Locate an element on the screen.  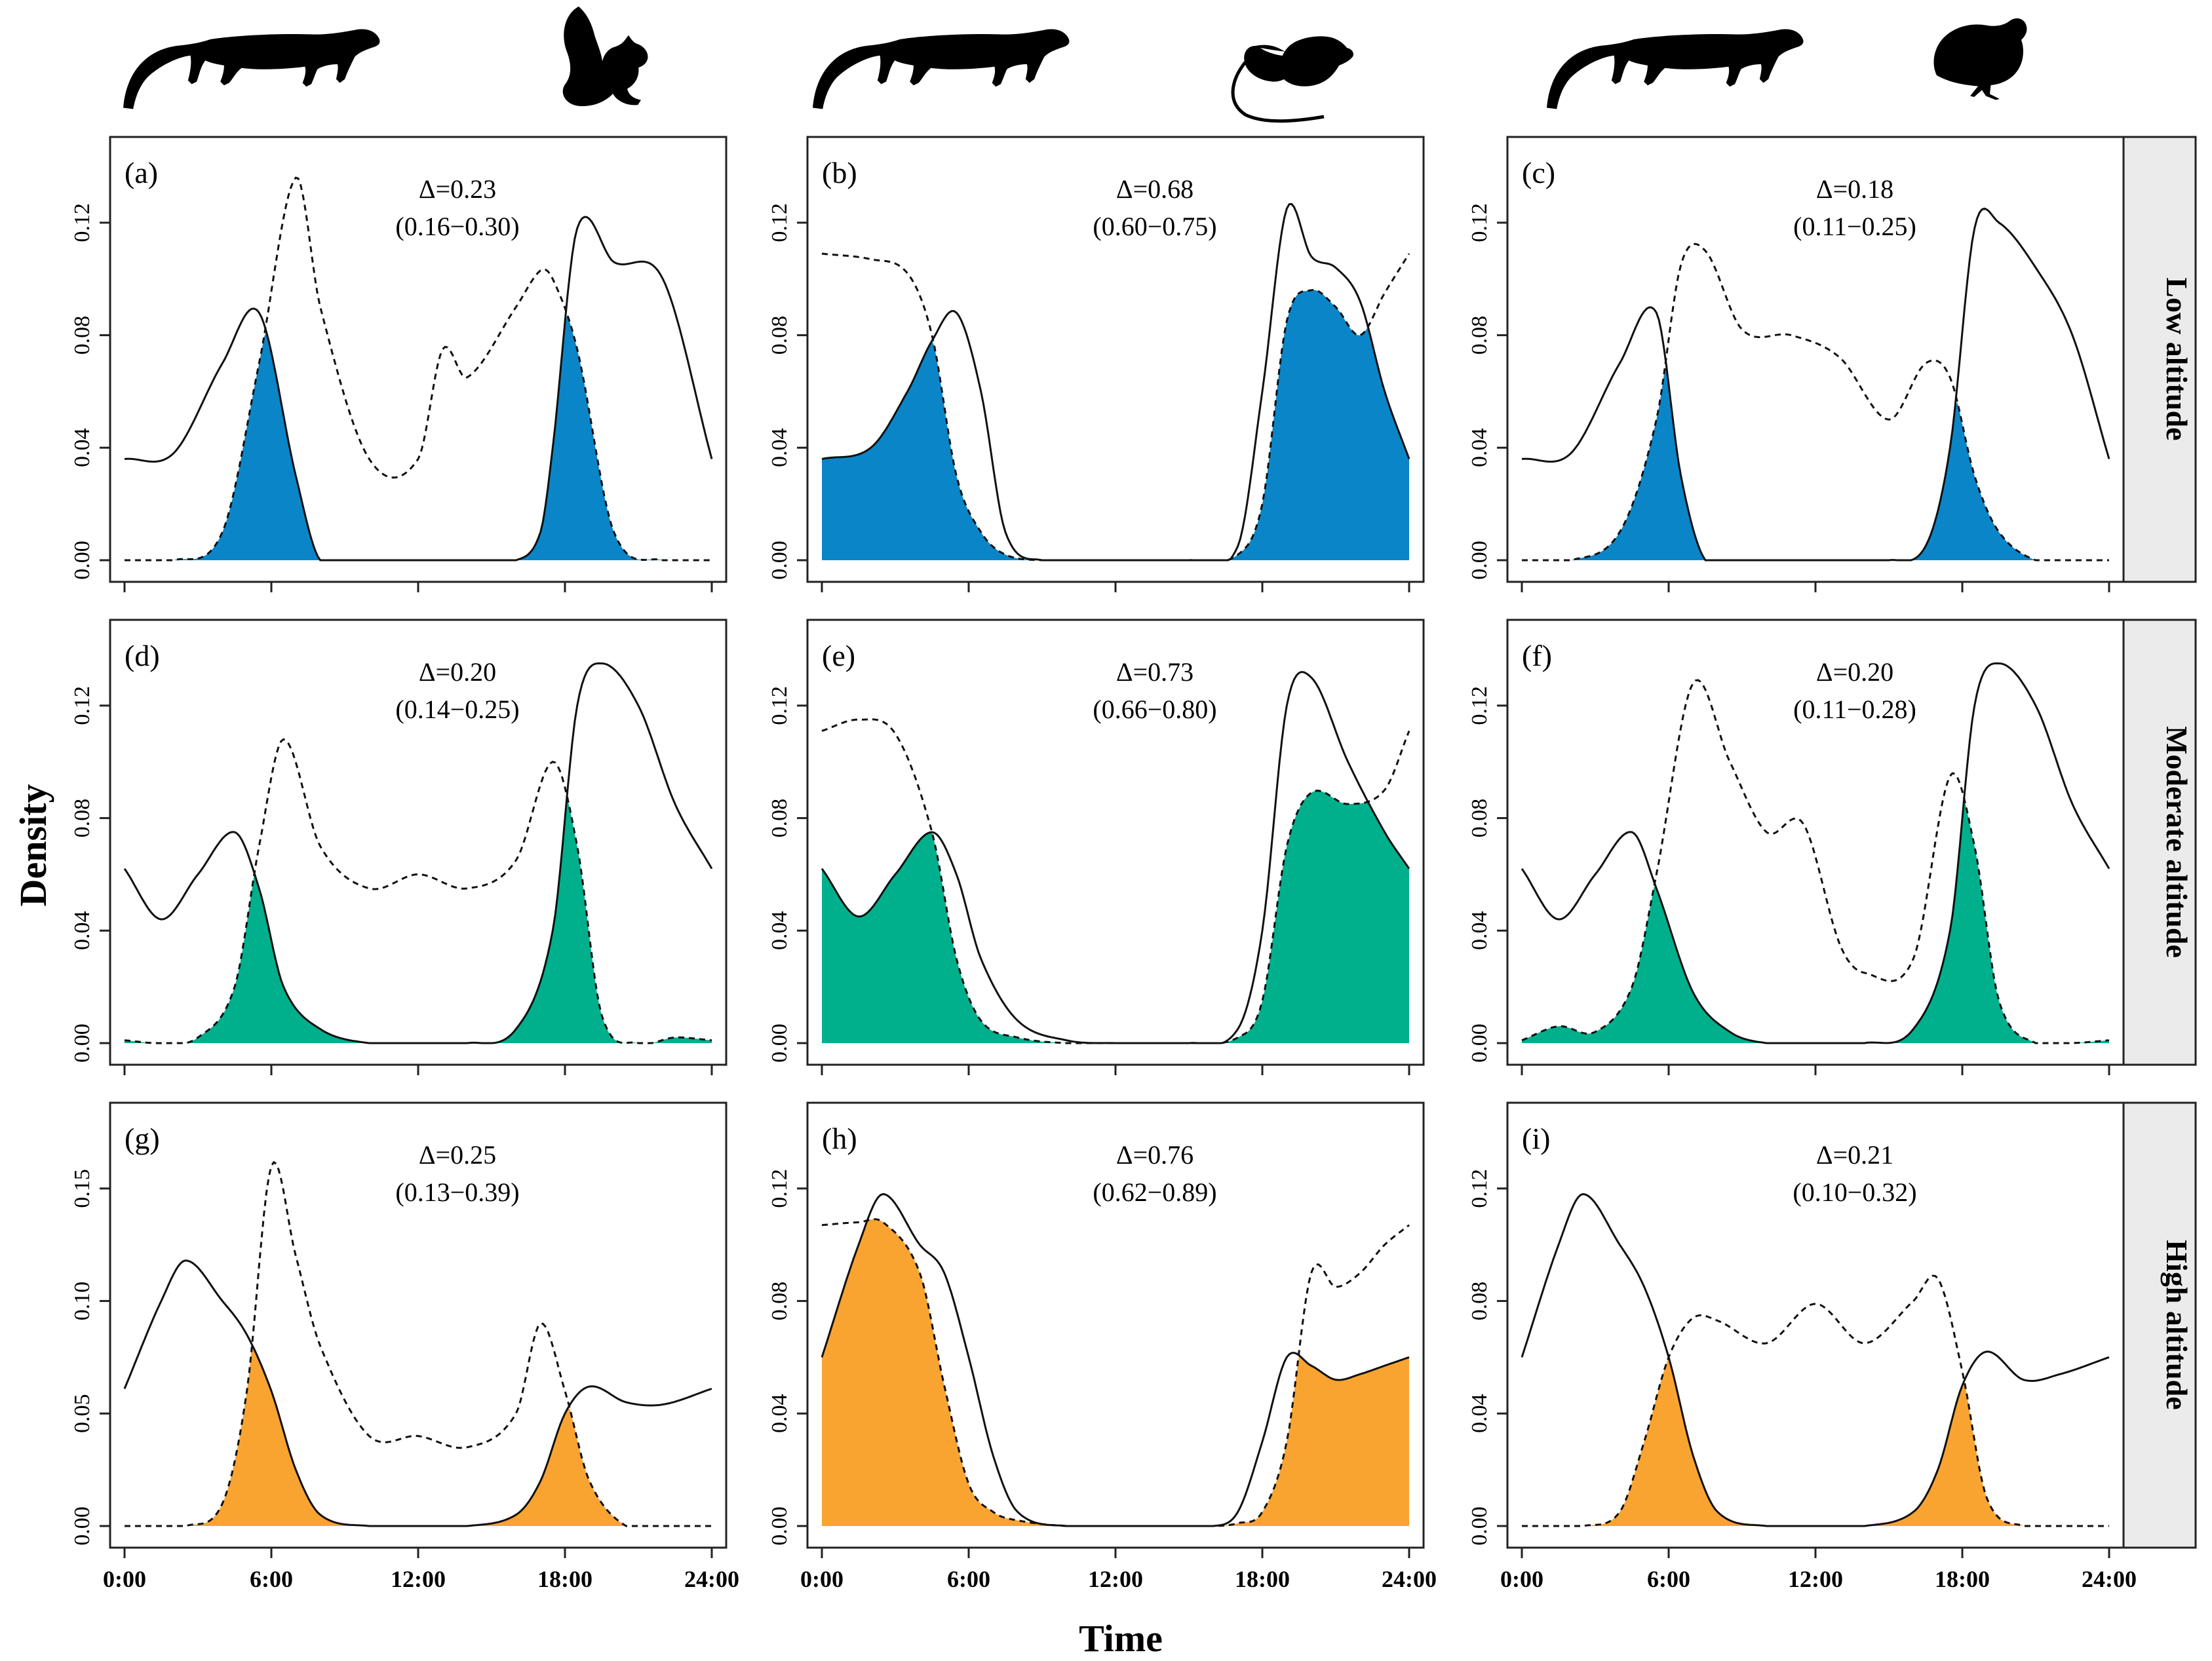
strip-high-bg is located at coordinates (2159, 1325).